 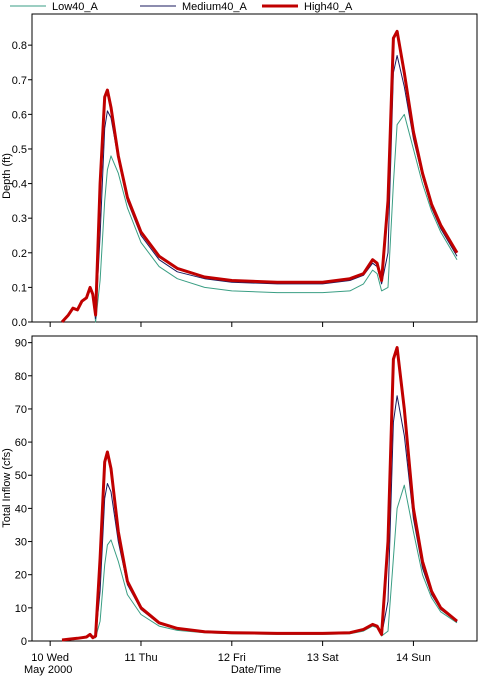 What do you see at coordinates (19, 46) in the screenshot?
I see `y-tick-label: 0.8` at bounding box center [19, 46].